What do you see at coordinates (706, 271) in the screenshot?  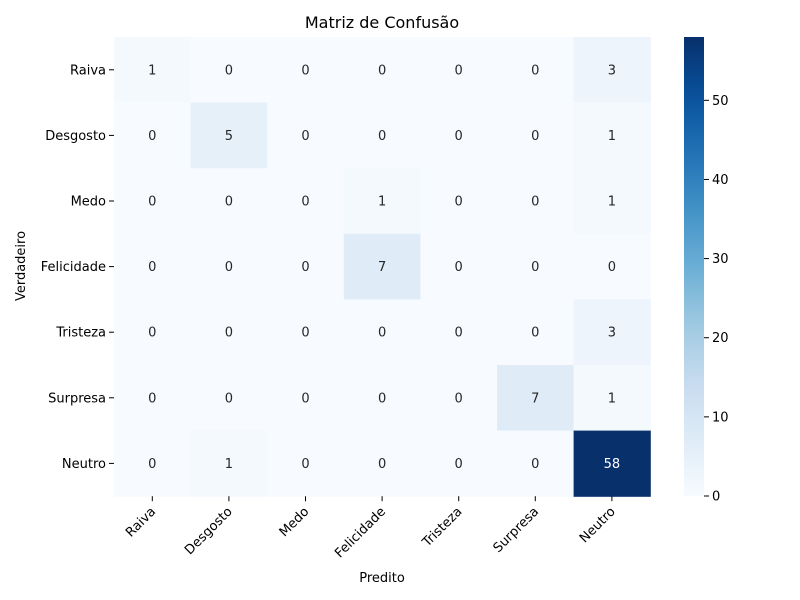 I see `colorbar: 0 10 20 30 40 50` at bounding box center [706, 271].